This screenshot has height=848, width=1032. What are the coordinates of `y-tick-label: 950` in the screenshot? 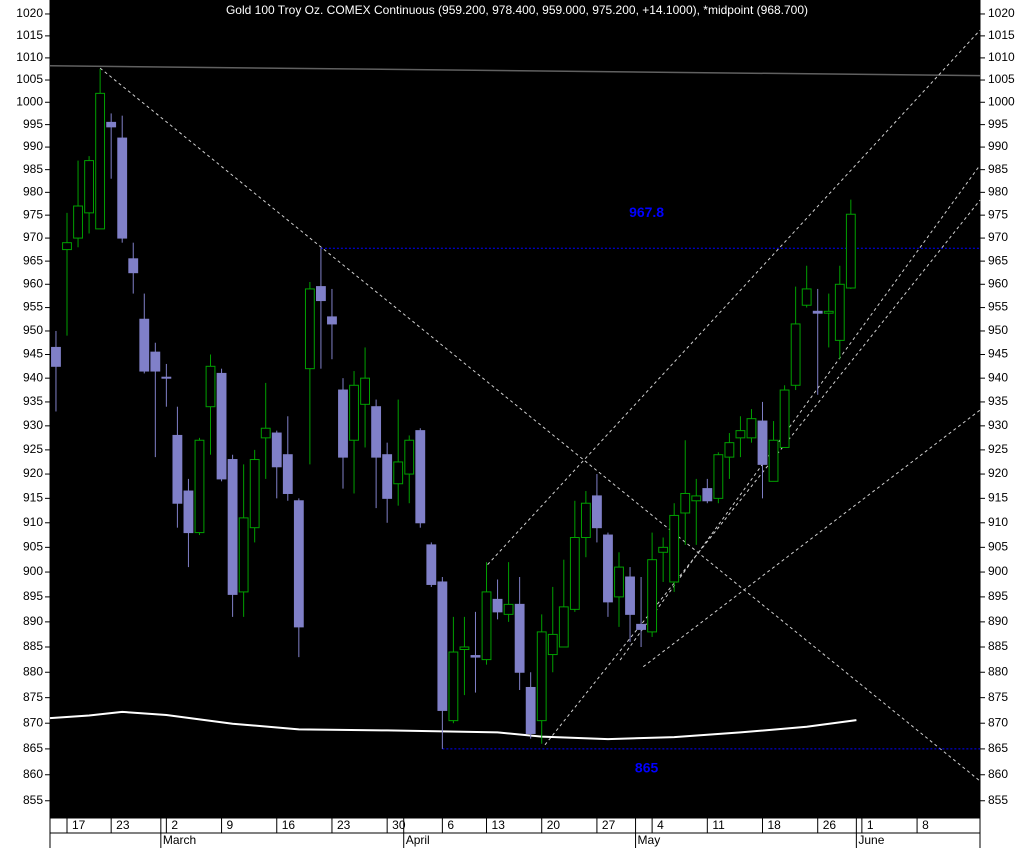 It's located at (998, 330).